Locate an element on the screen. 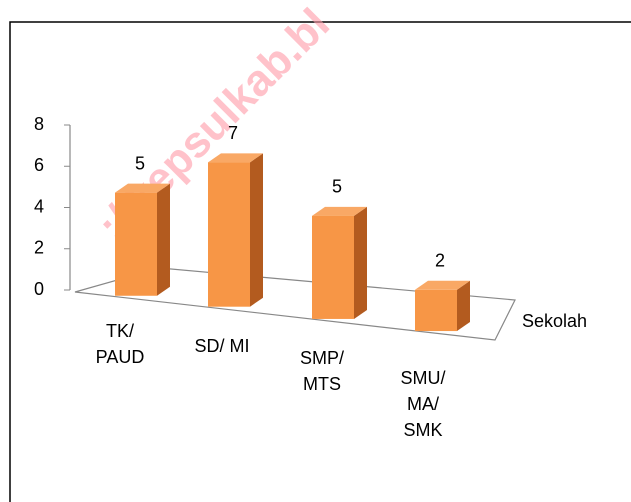  x-tick-label: SMU/ MA/ SMK is located at coordinates (423, 404).